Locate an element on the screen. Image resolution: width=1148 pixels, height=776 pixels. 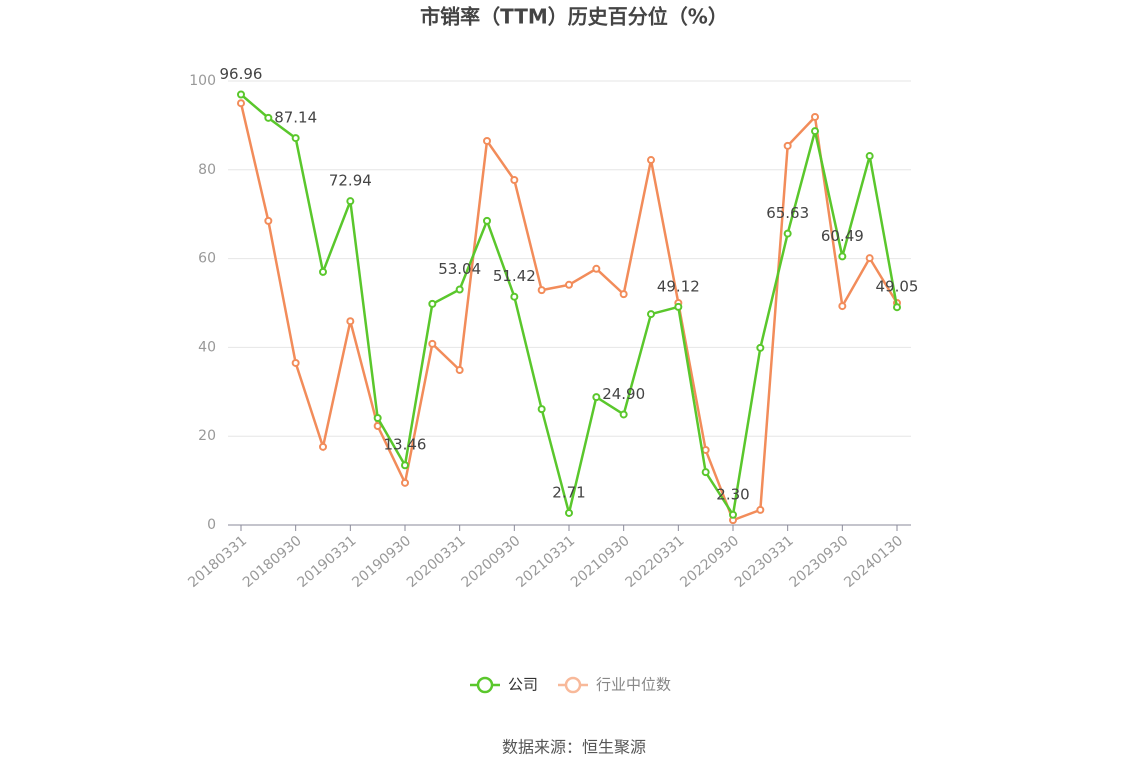
value-label: 2.71 is located at coordinates (568, 492).